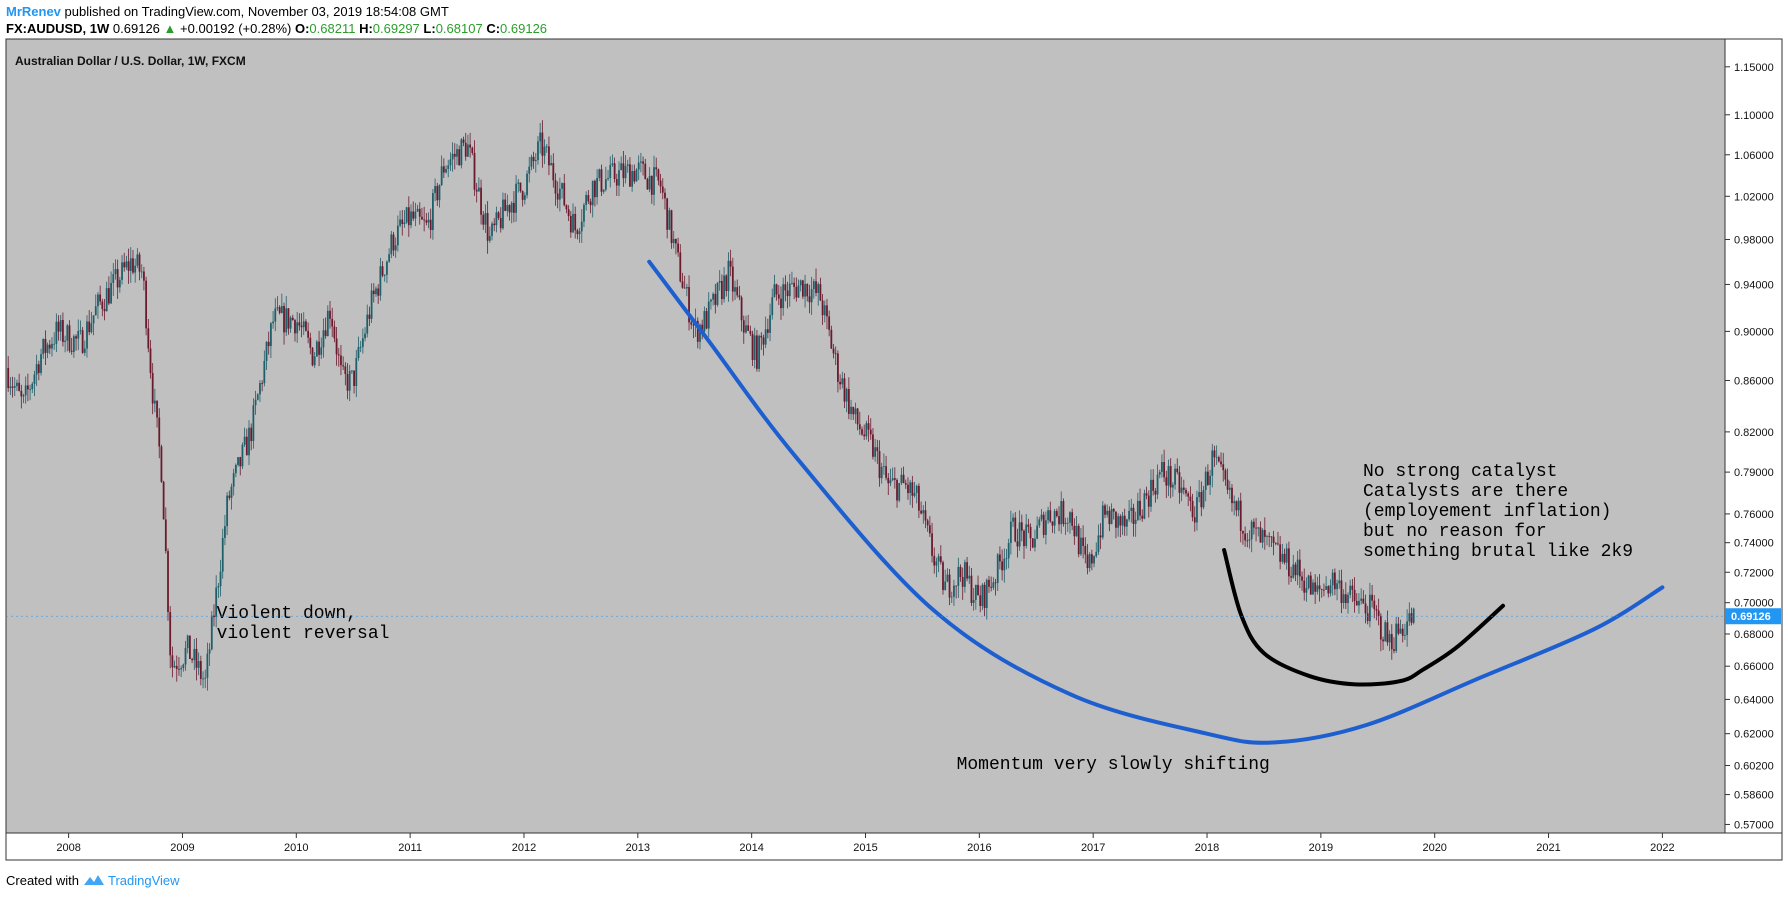 The height and width of the screenshot is (899, 1788). Describe the element at coordinates (1754, 156) in the screenshot. I see `y-tick-label: 1.06000` at that location.